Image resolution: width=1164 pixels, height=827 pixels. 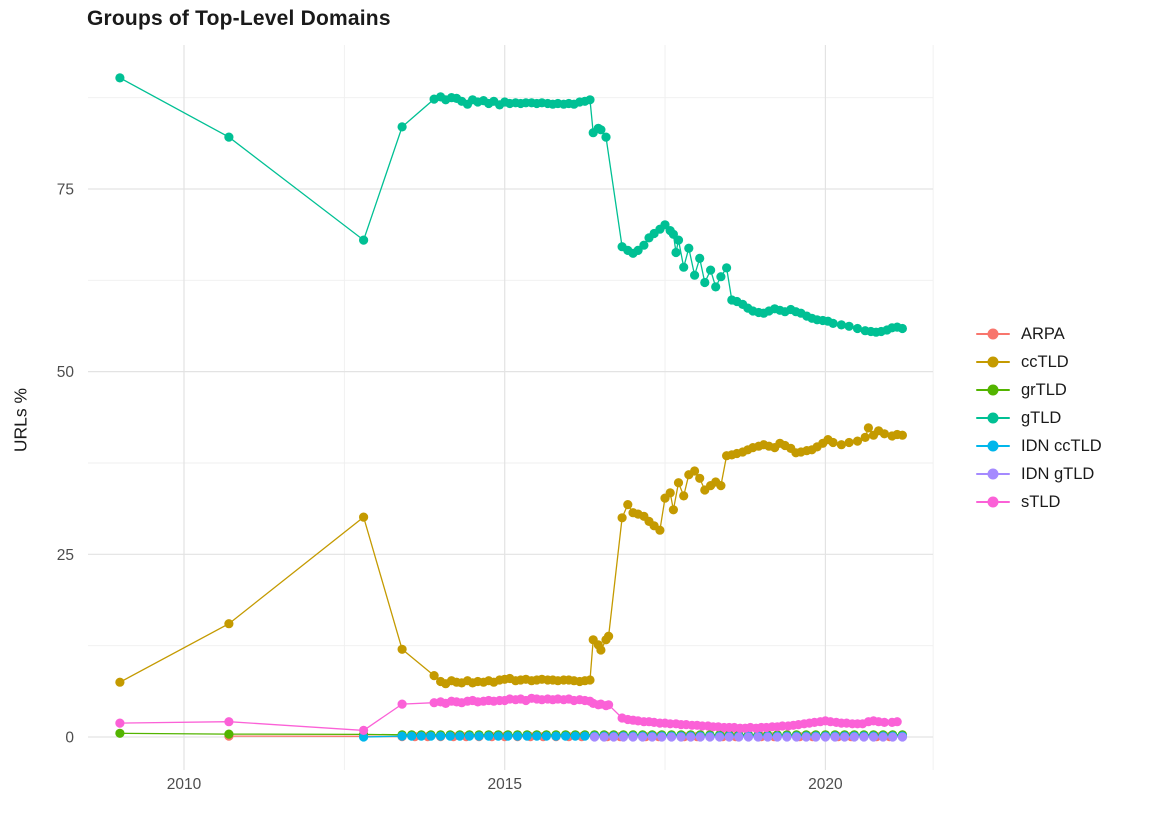 I want to click on series-stld, so click(x=508, y=714).